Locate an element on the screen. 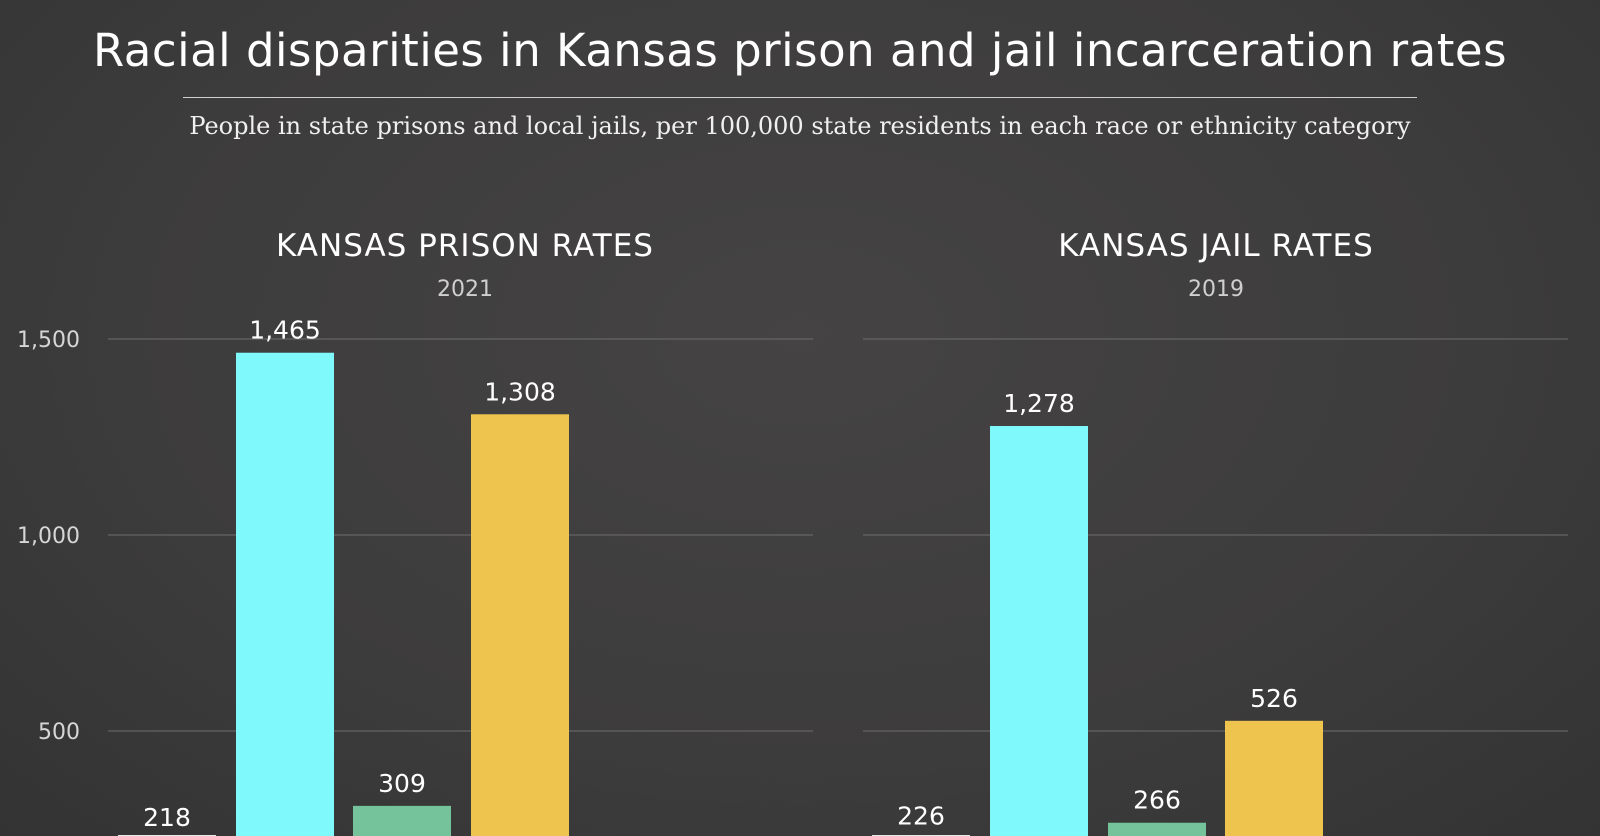 Image resolution: width=1600 pixels, height=836 pixels. title-divider is located at coordinates (800, 97).